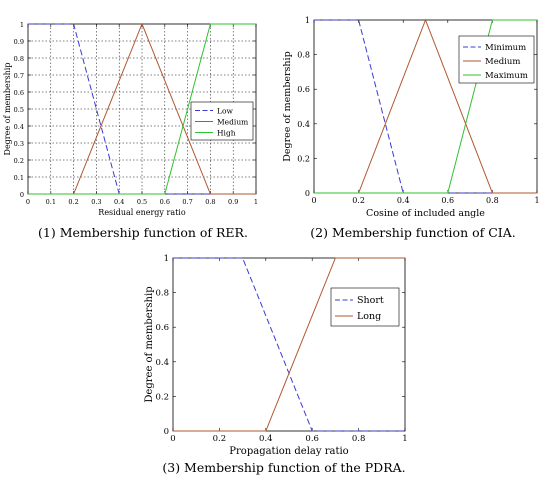 The image size is (550, 481). What do you see at coordinates (143, 232) in the screenshot?
I see `caption-rer: (1) Membership function of RER.` at bounding box center [143, 232].